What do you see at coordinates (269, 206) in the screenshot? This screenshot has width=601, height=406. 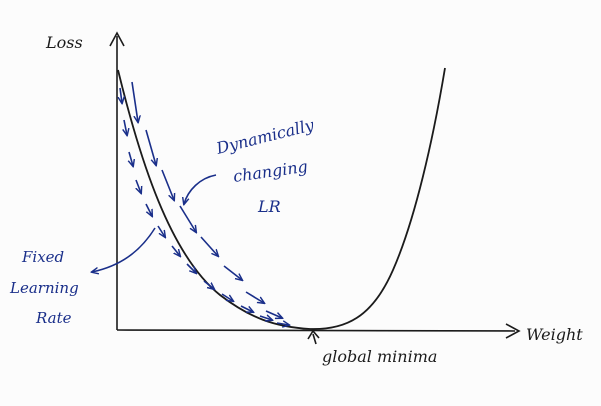 I see `dynamic-lr-line-3: LR` at bounding box center [269, 206].